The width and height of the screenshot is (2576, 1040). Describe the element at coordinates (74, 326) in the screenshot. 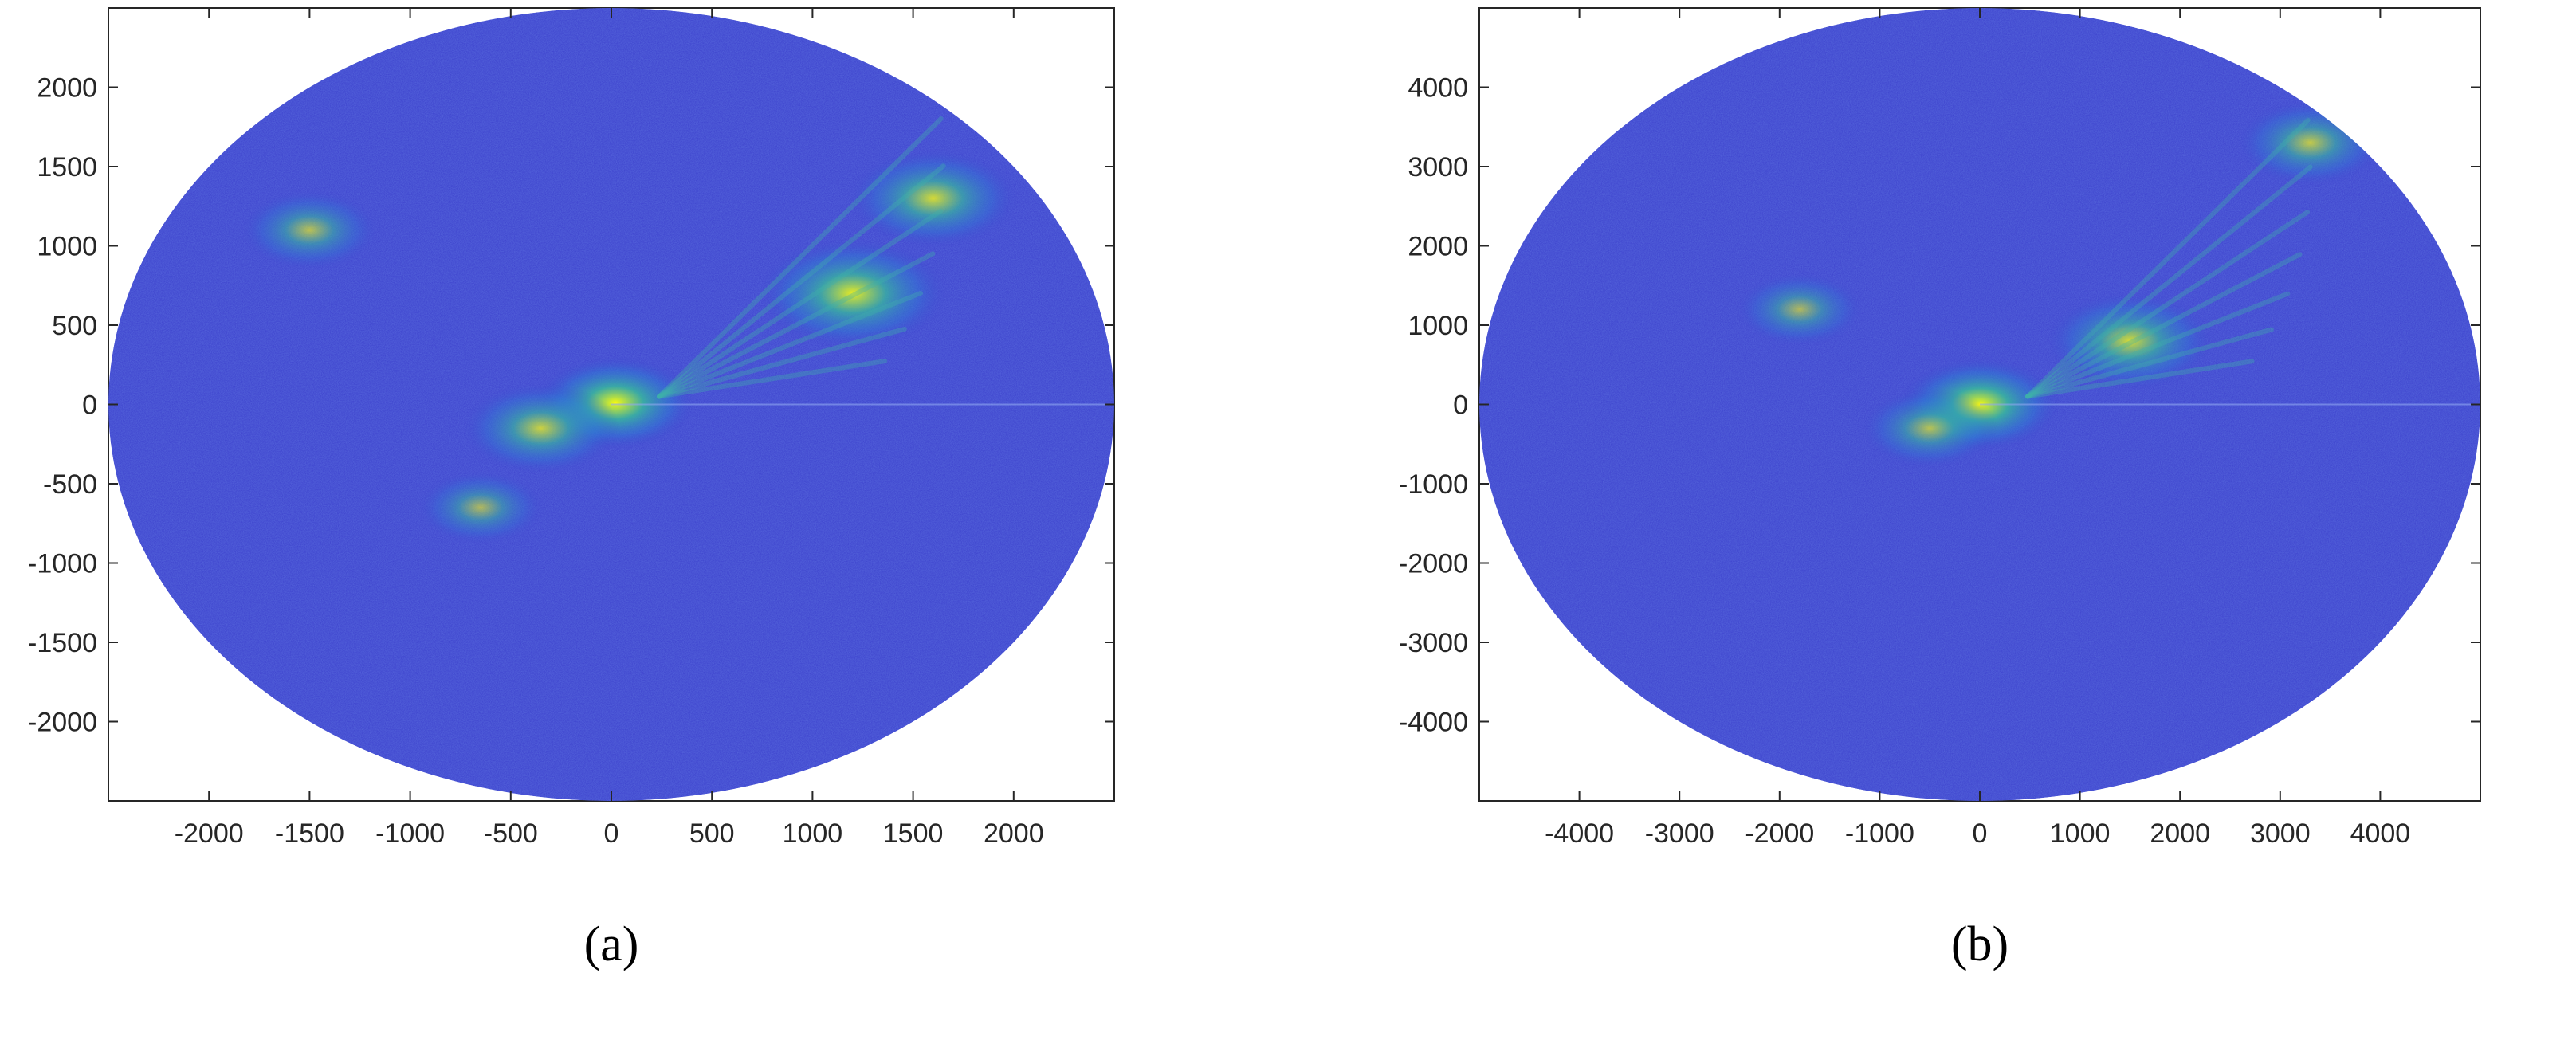

I see `y-tick-label: 500` at that location.